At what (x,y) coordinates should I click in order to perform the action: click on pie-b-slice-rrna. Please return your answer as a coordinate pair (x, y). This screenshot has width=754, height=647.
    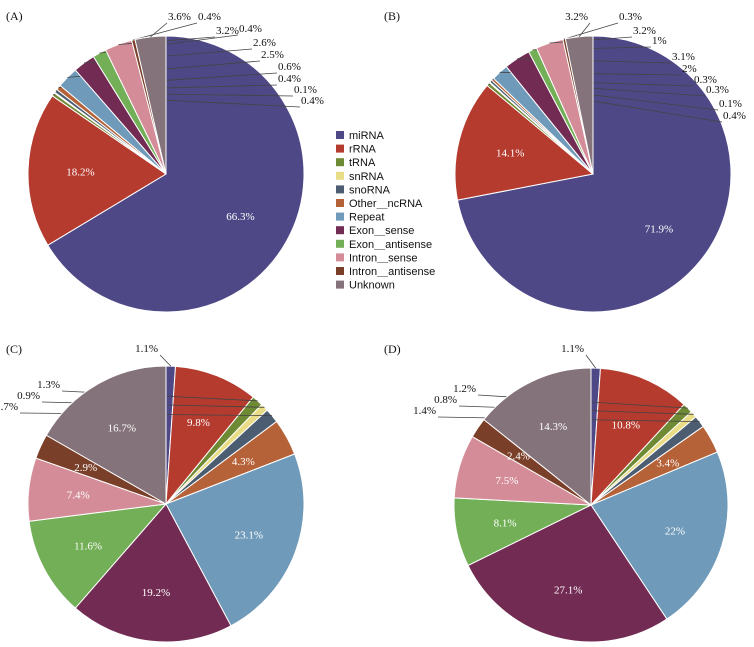
    Looking at the image, I should click on (524, 142).